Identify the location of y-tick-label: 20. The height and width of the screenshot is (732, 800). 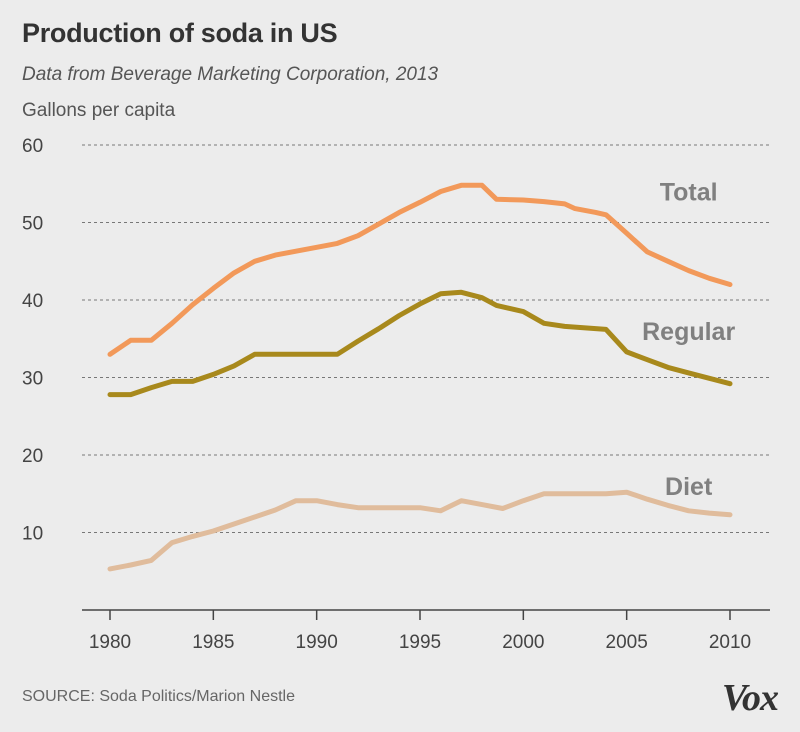
(32, 456).